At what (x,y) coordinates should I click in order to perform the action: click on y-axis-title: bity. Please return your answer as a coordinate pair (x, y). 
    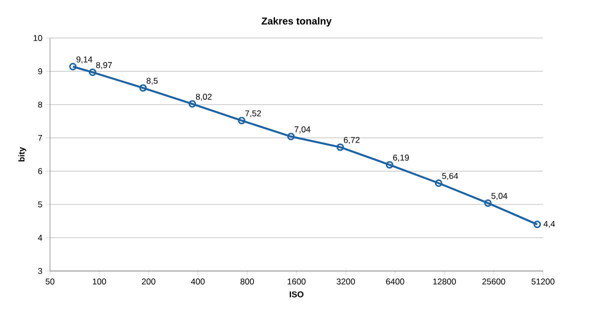
    Looking at the image, I should click on (22, 154).